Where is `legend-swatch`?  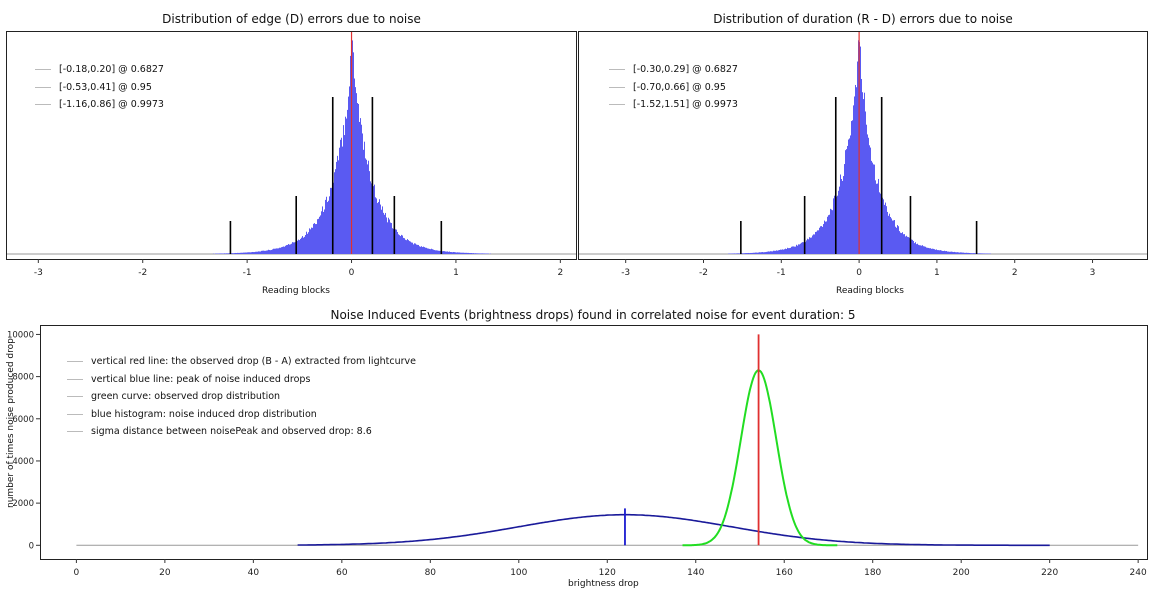 legend-swatch is located at coordinates (617, 104).